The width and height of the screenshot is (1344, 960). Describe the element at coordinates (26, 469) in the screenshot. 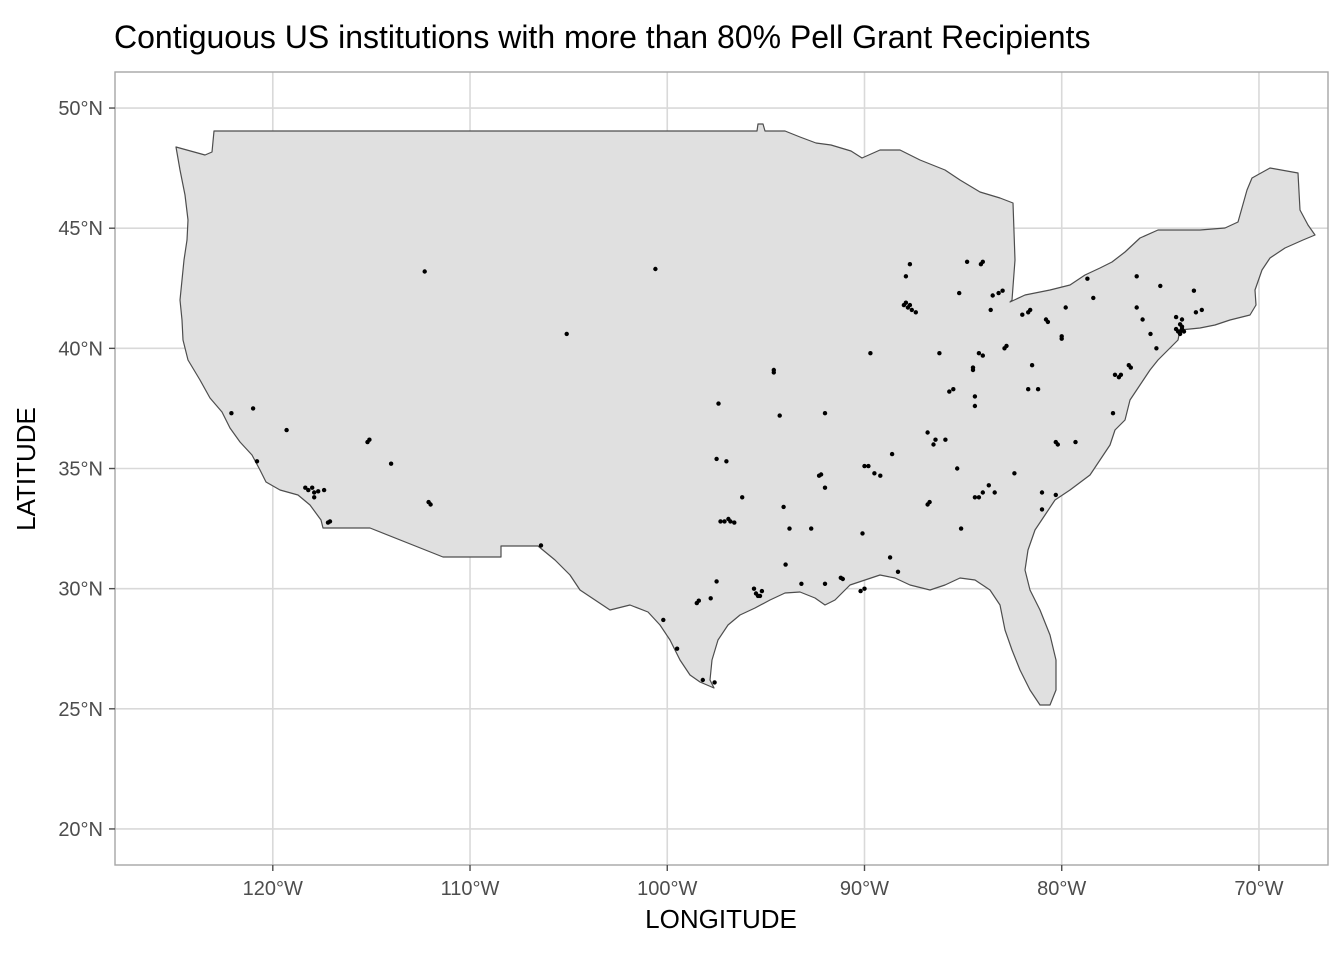

I see `y-axis-title: LATITUDE` at that location.